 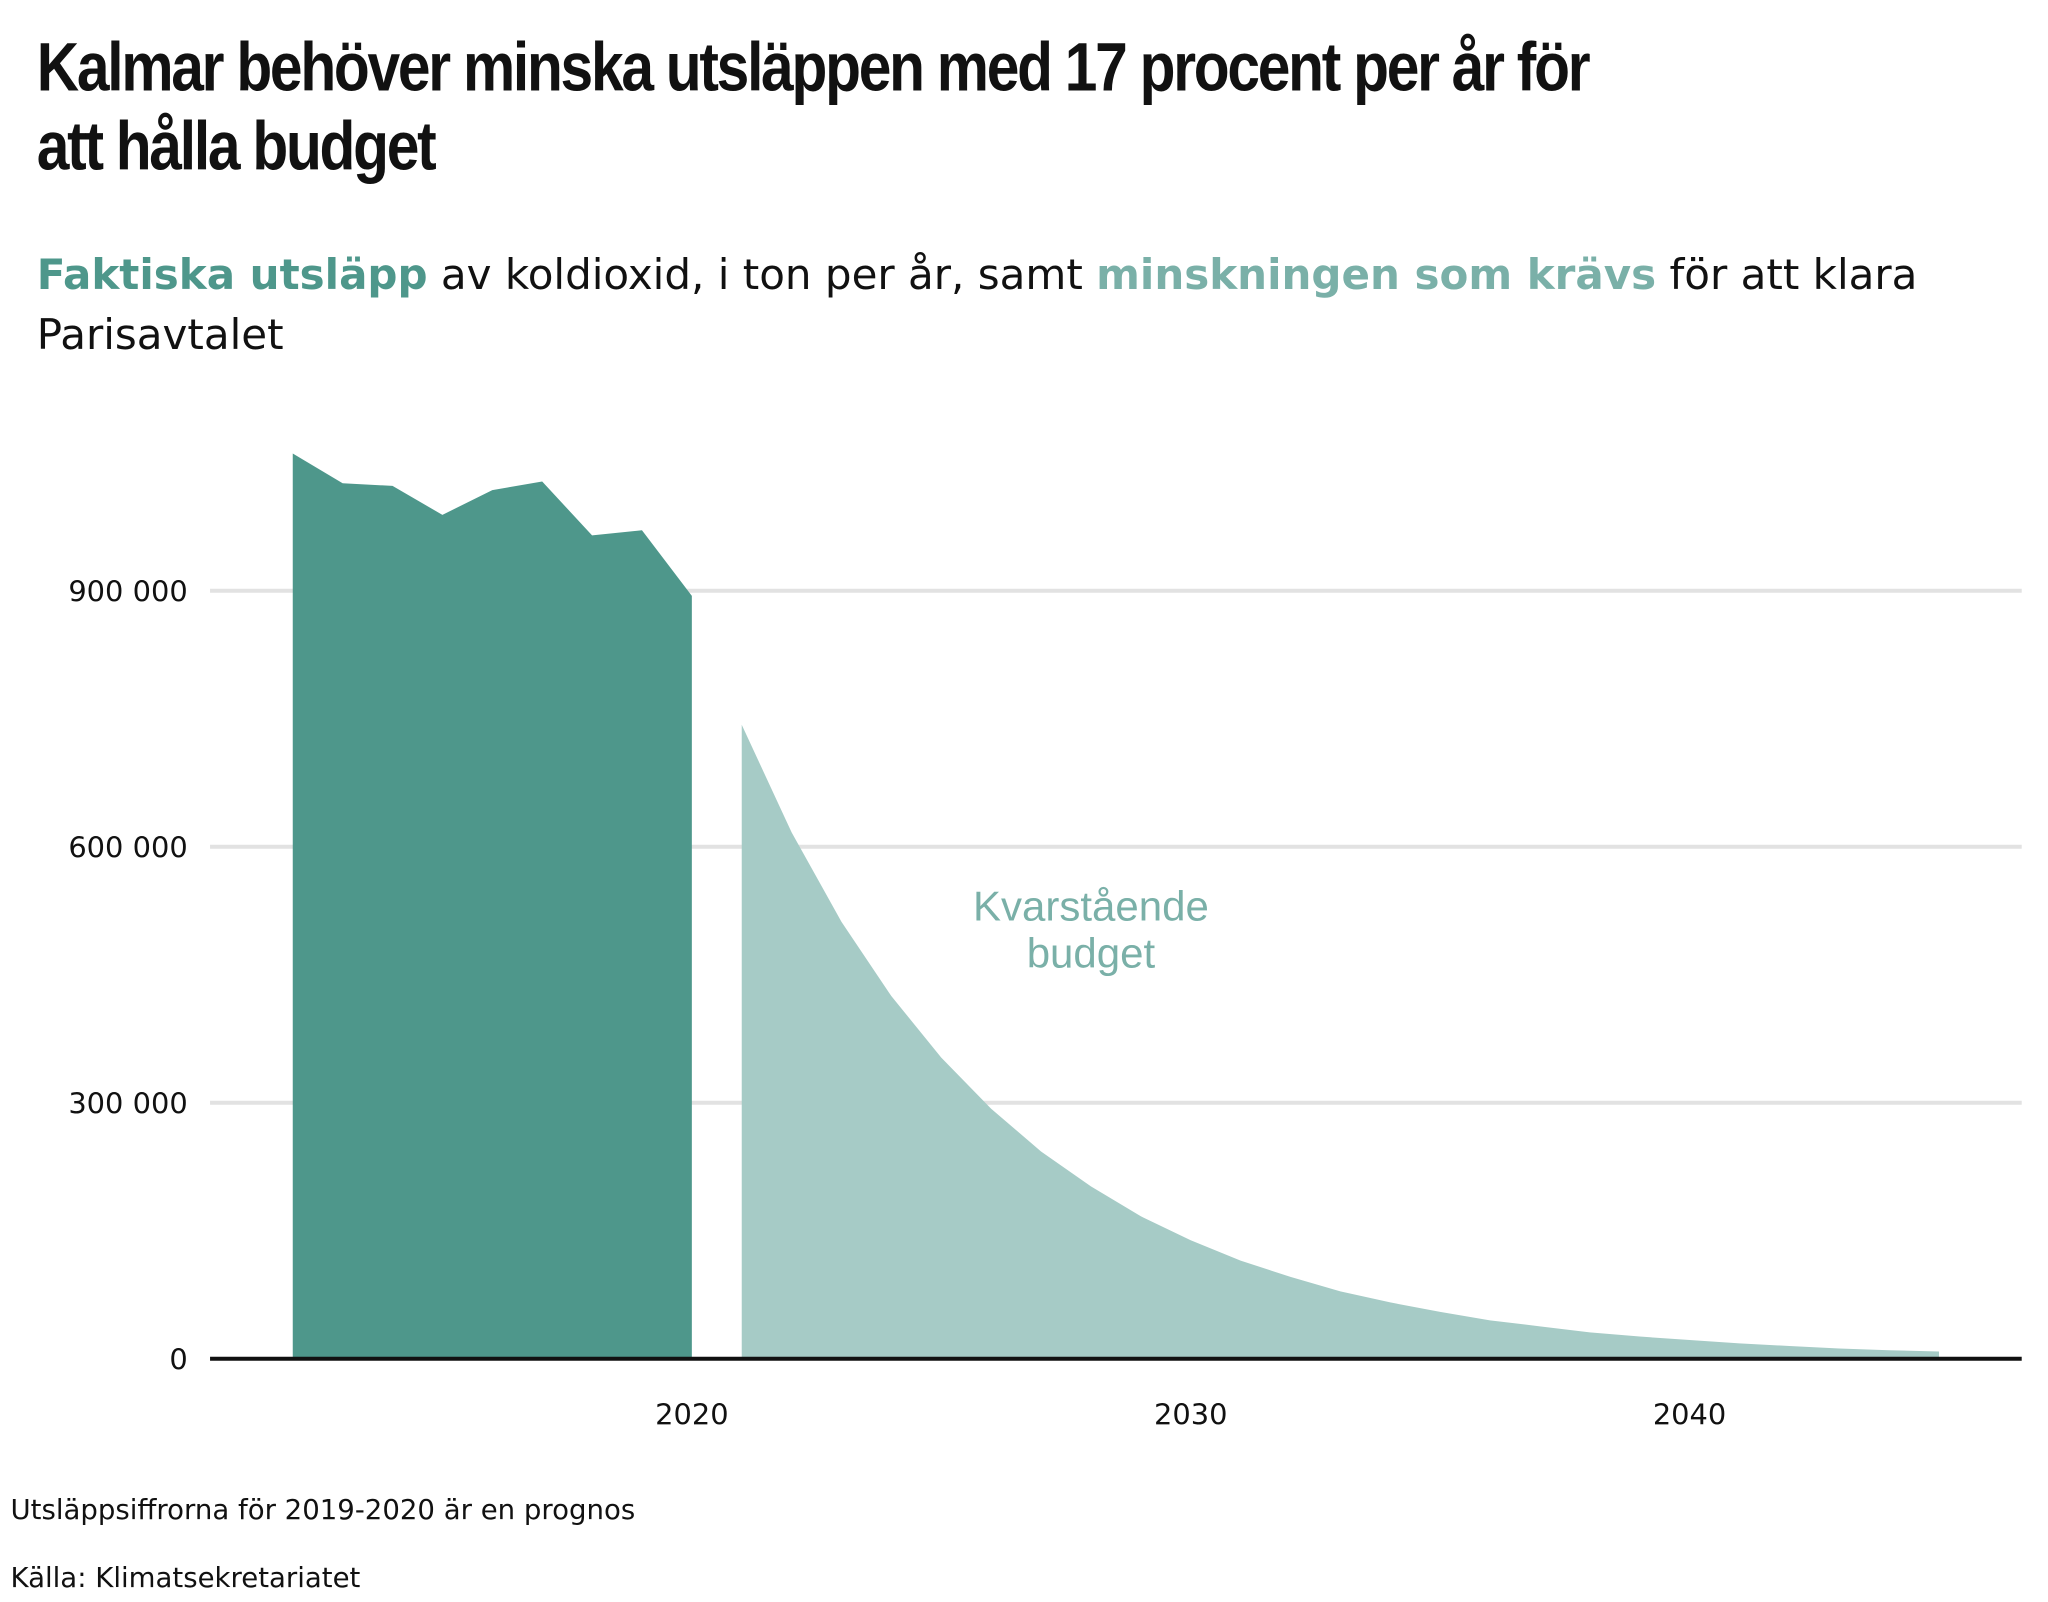 I want to click on subtitle-highlight-budget: minskningen som krävs, so click(x=1376, y=274).